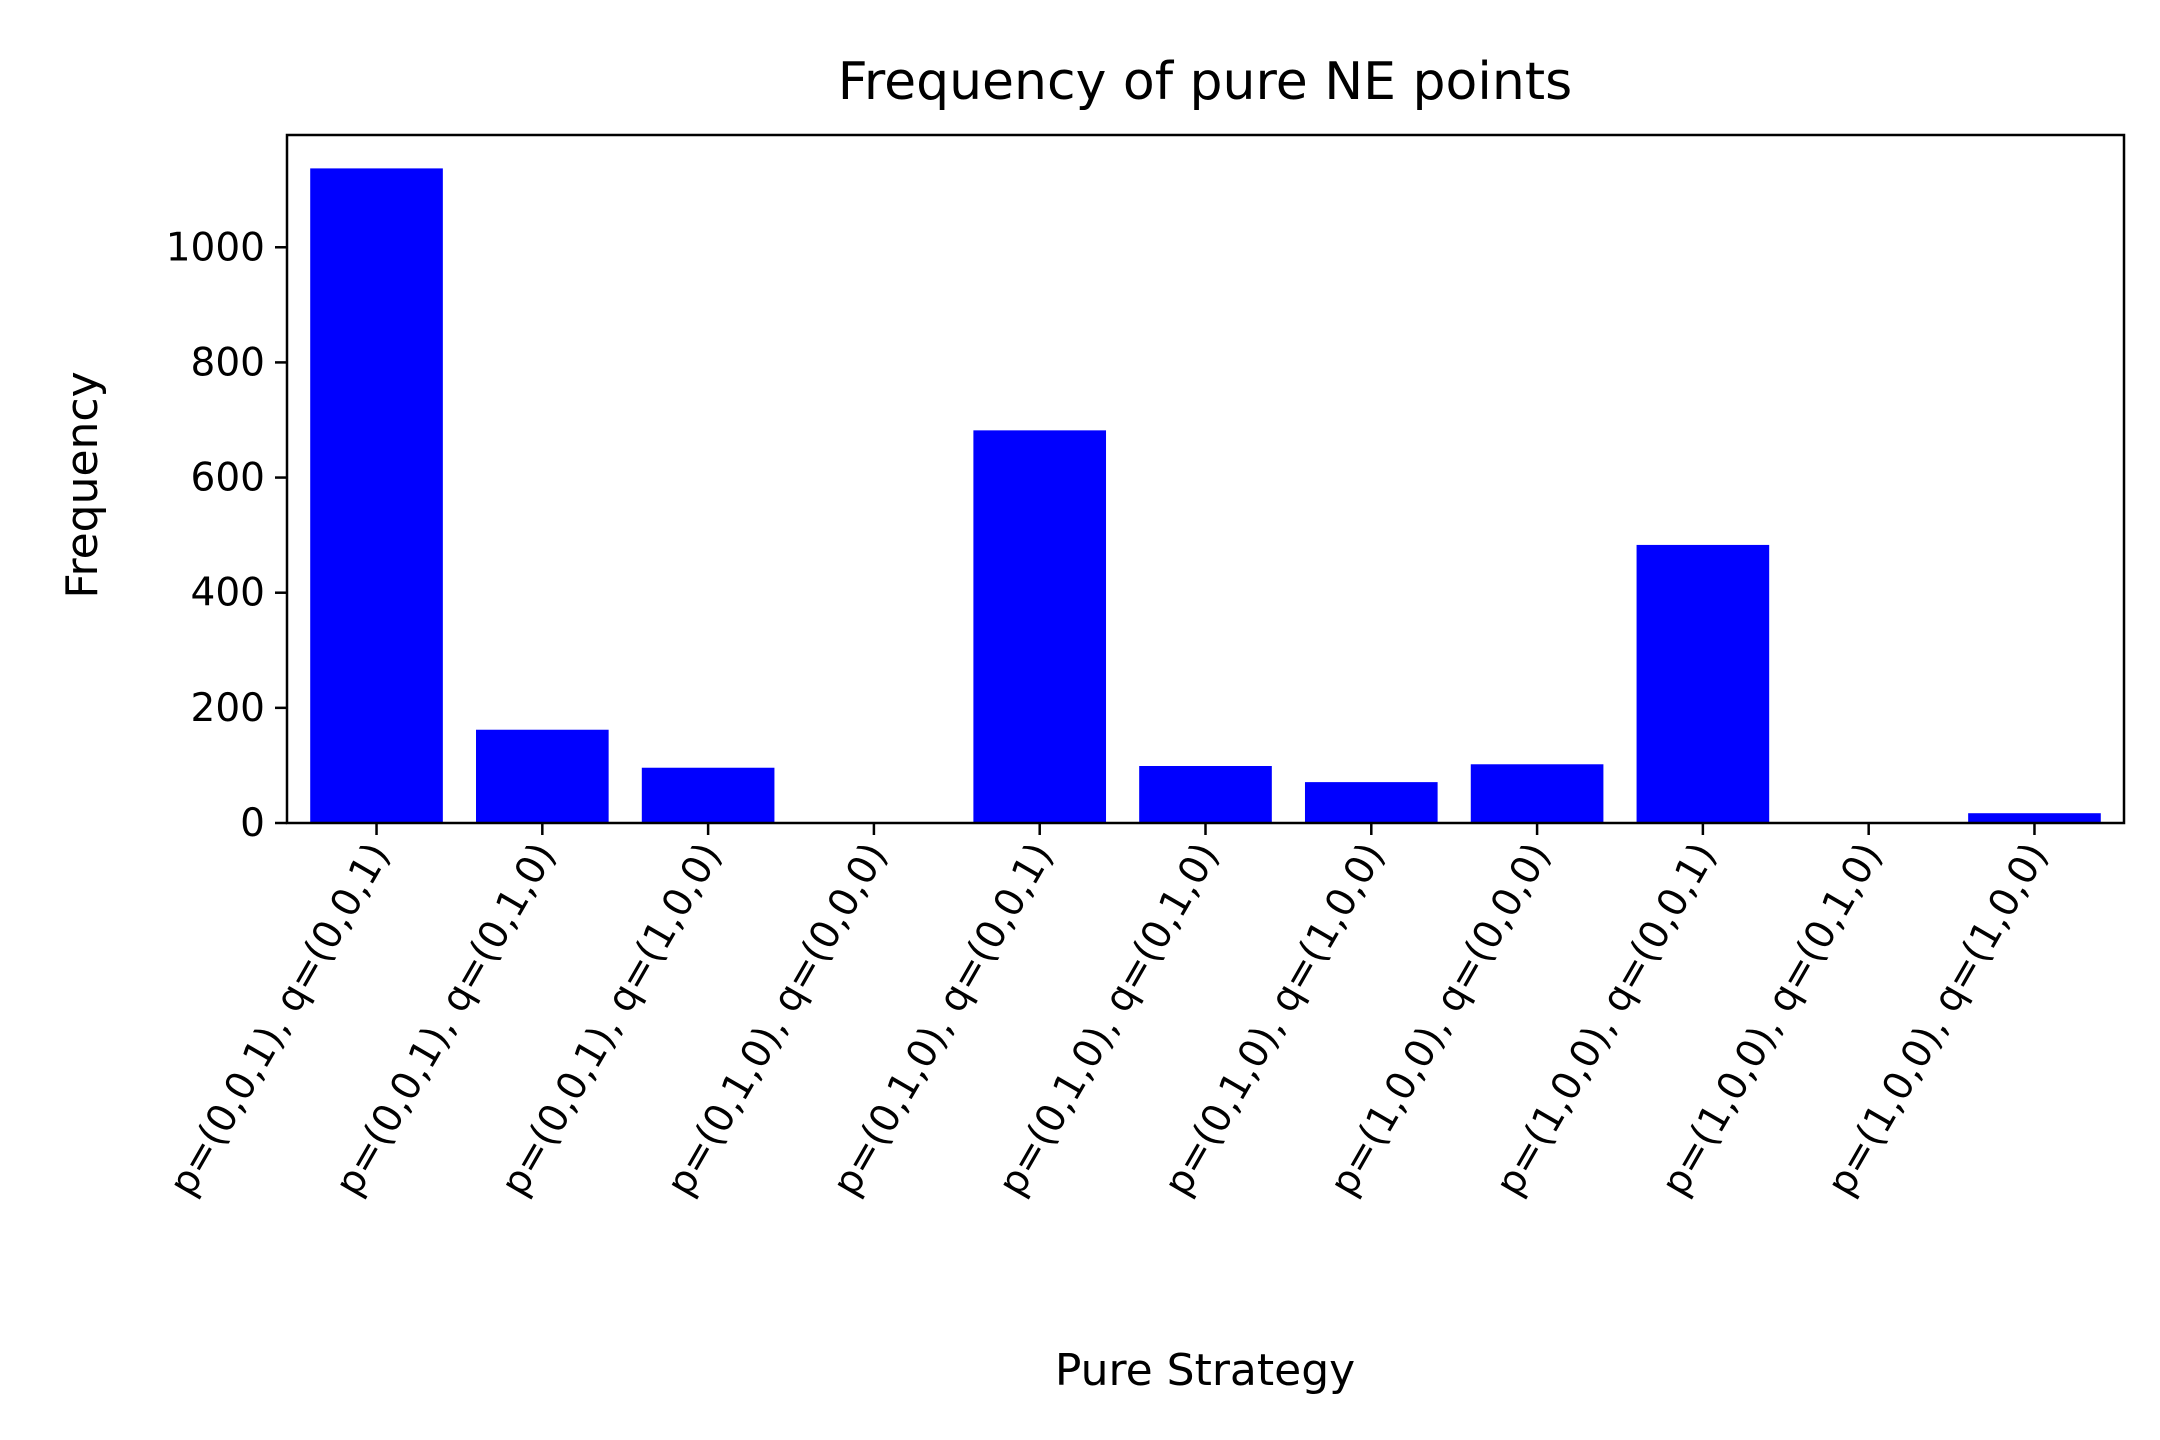  Describe the element at coordinates (228, 362) in the screenshot. I see `y-tick-label: 800` at that location.